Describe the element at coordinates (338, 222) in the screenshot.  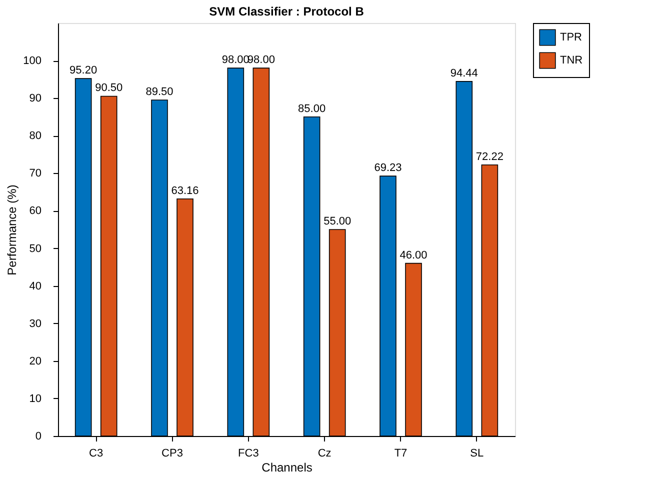
I see `data-label: 55.00` at that location.